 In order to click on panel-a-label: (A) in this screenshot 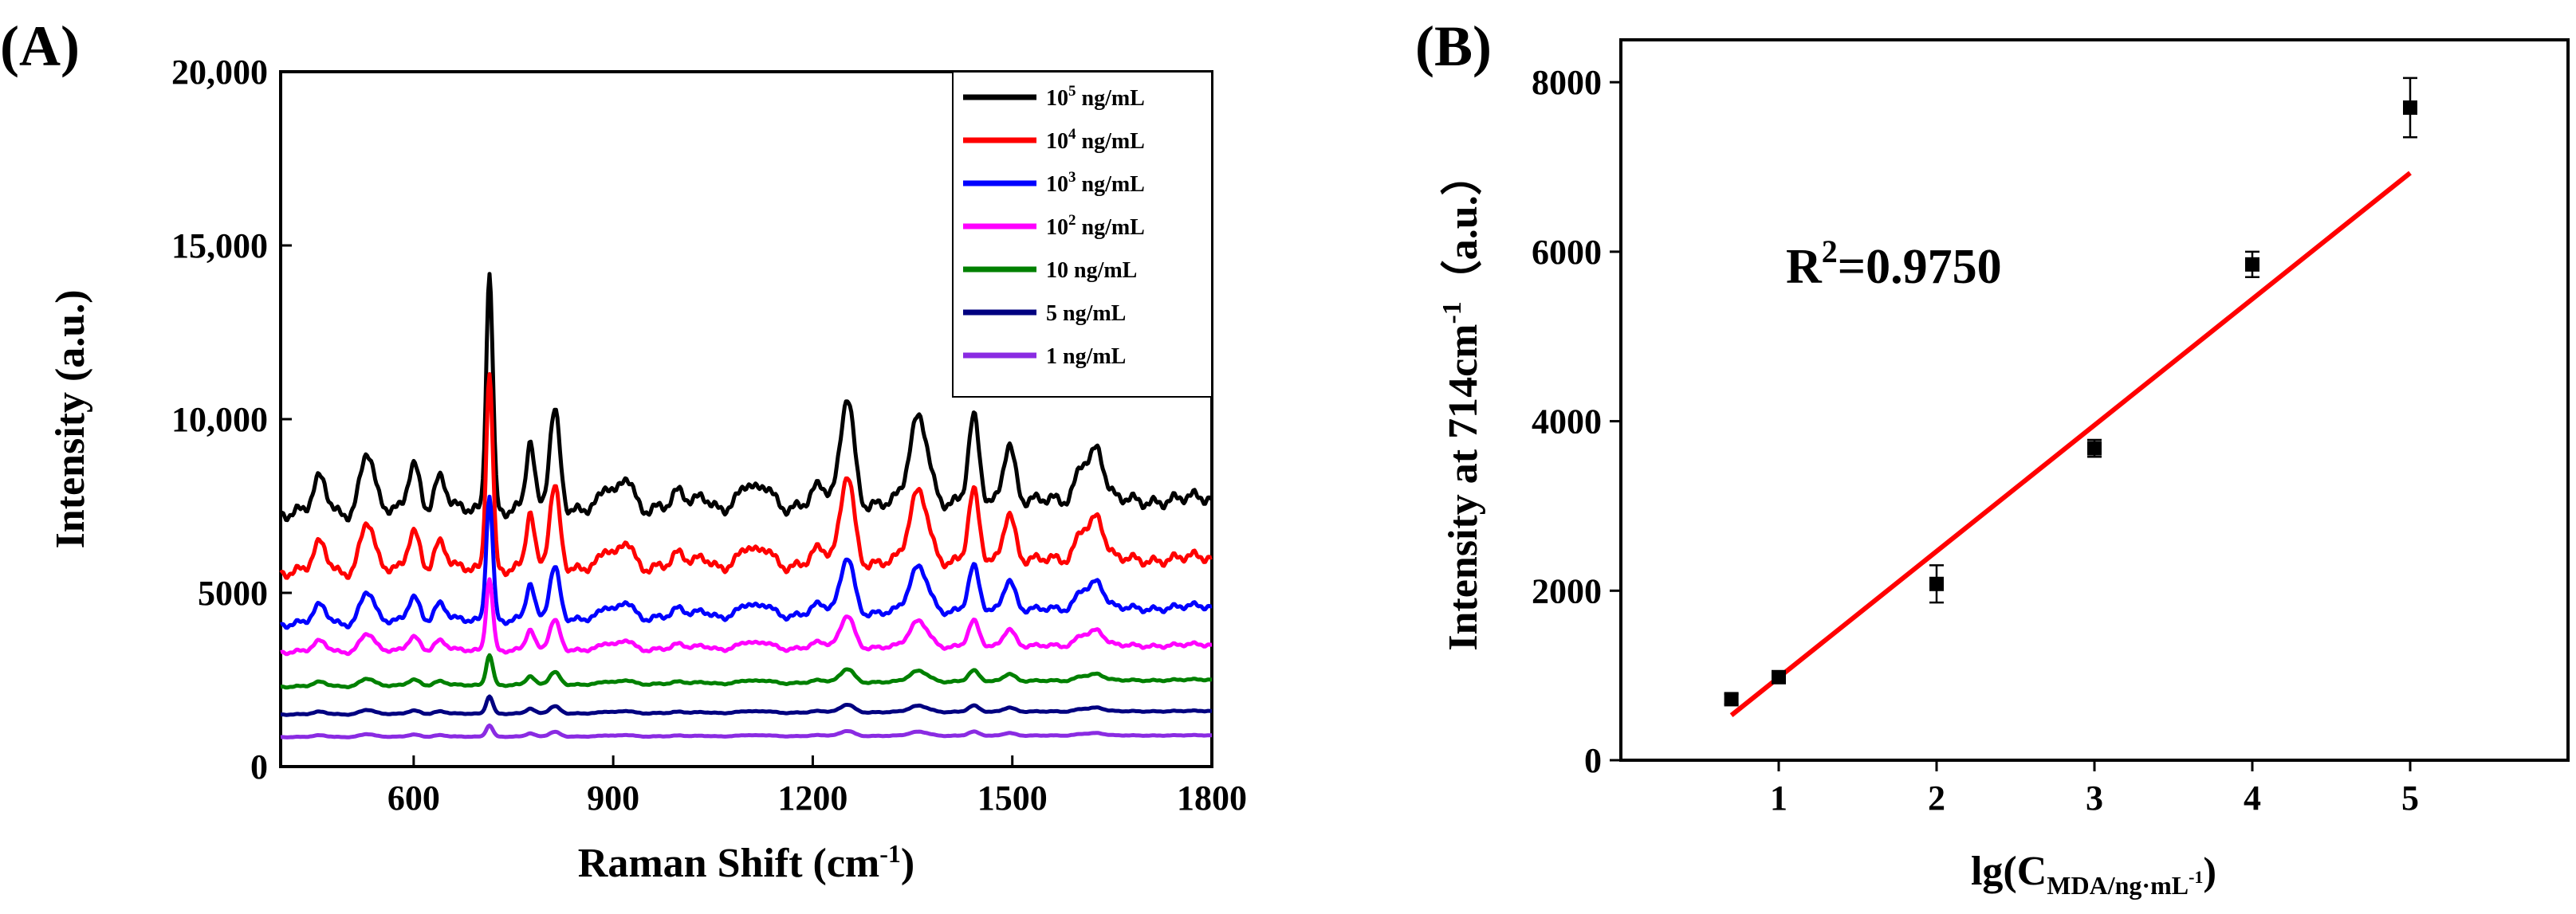, I will do `click(40, 46)`.